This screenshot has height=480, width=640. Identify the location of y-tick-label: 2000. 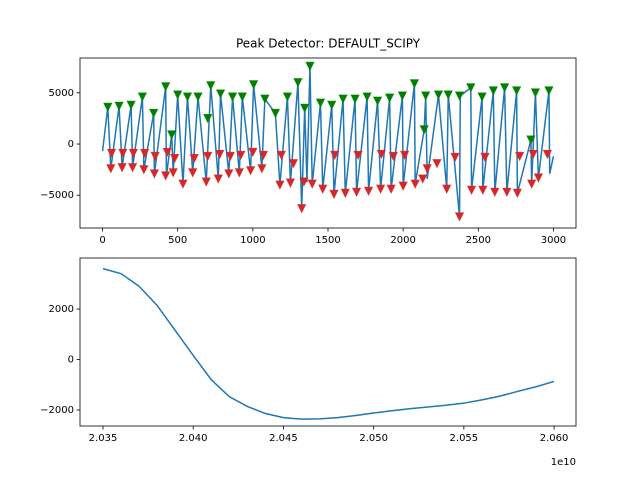
(61, 309).